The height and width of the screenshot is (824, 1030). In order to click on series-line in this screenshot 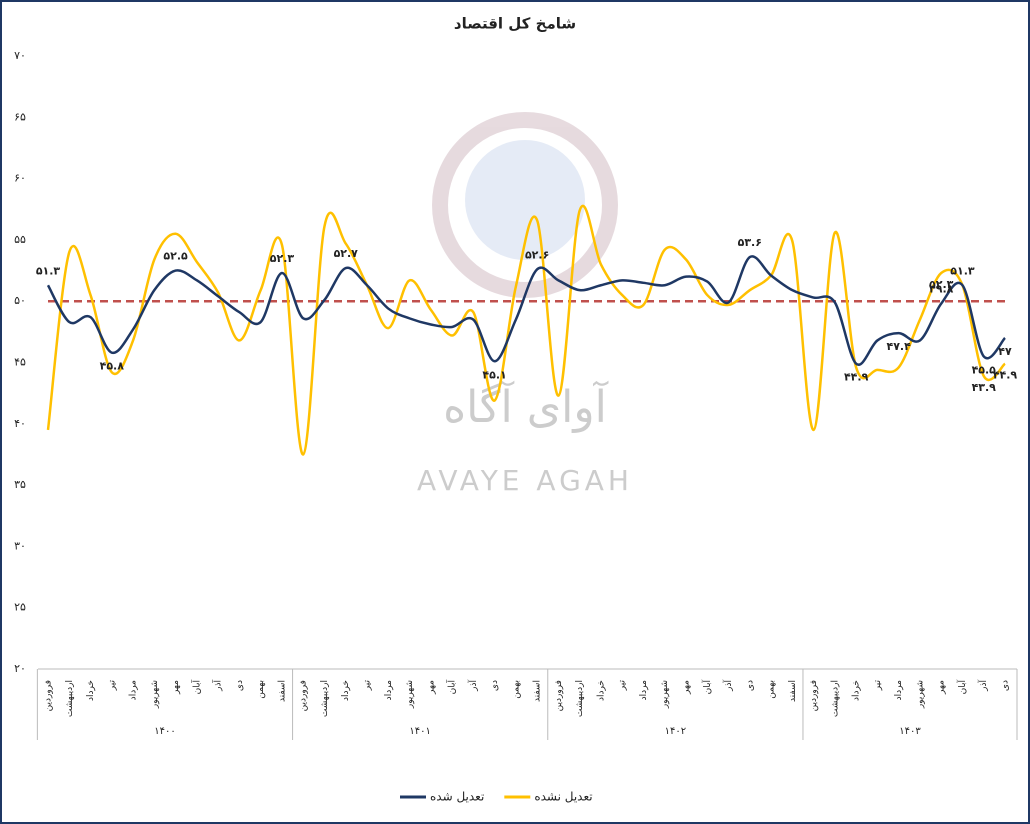, I will do `click(526, 311)`.